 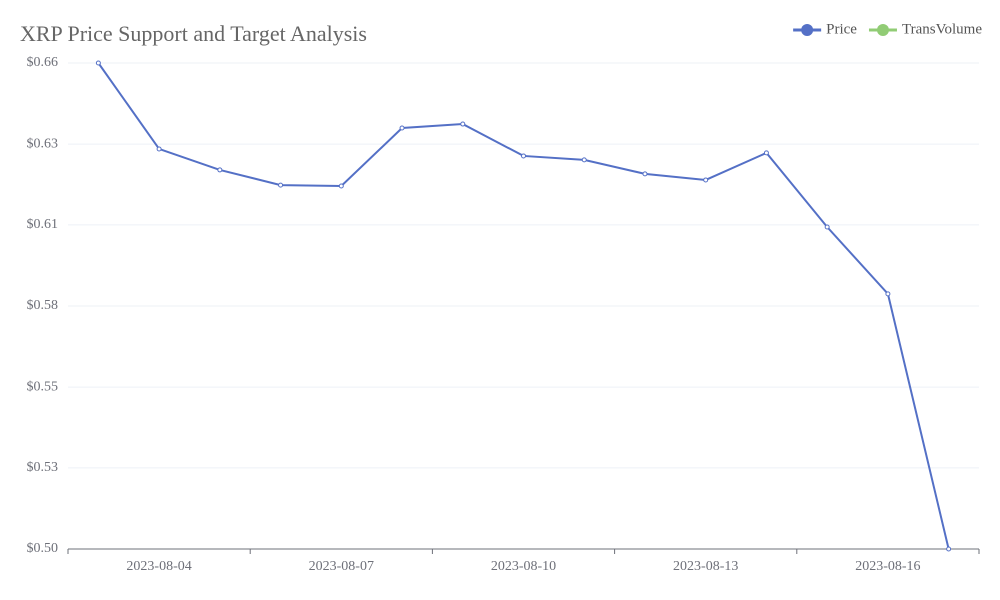 What do you see at coordinates (887, 566) in the screenshot?
I see `x-tick-label: 2023-08-16` at bounding box center [887, 566].